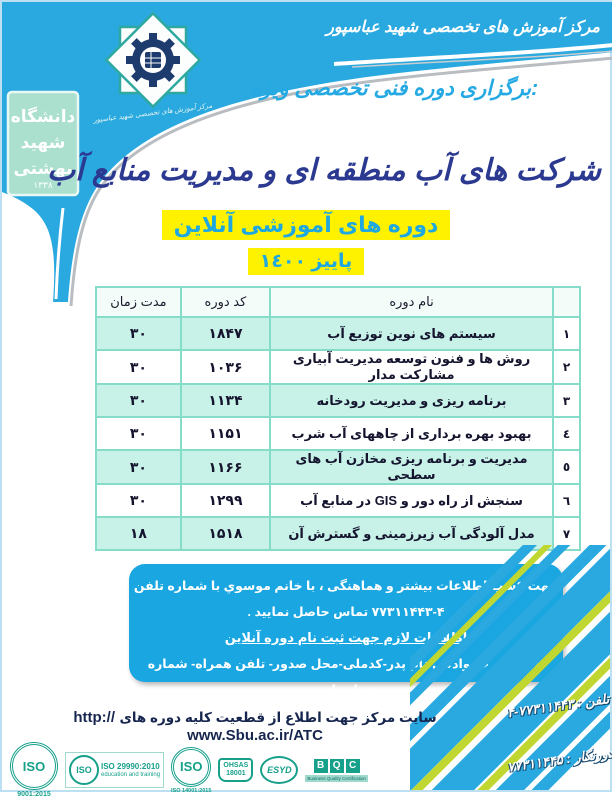  I want to click on col-duration-header: مدت زمان, so click(138, 302).